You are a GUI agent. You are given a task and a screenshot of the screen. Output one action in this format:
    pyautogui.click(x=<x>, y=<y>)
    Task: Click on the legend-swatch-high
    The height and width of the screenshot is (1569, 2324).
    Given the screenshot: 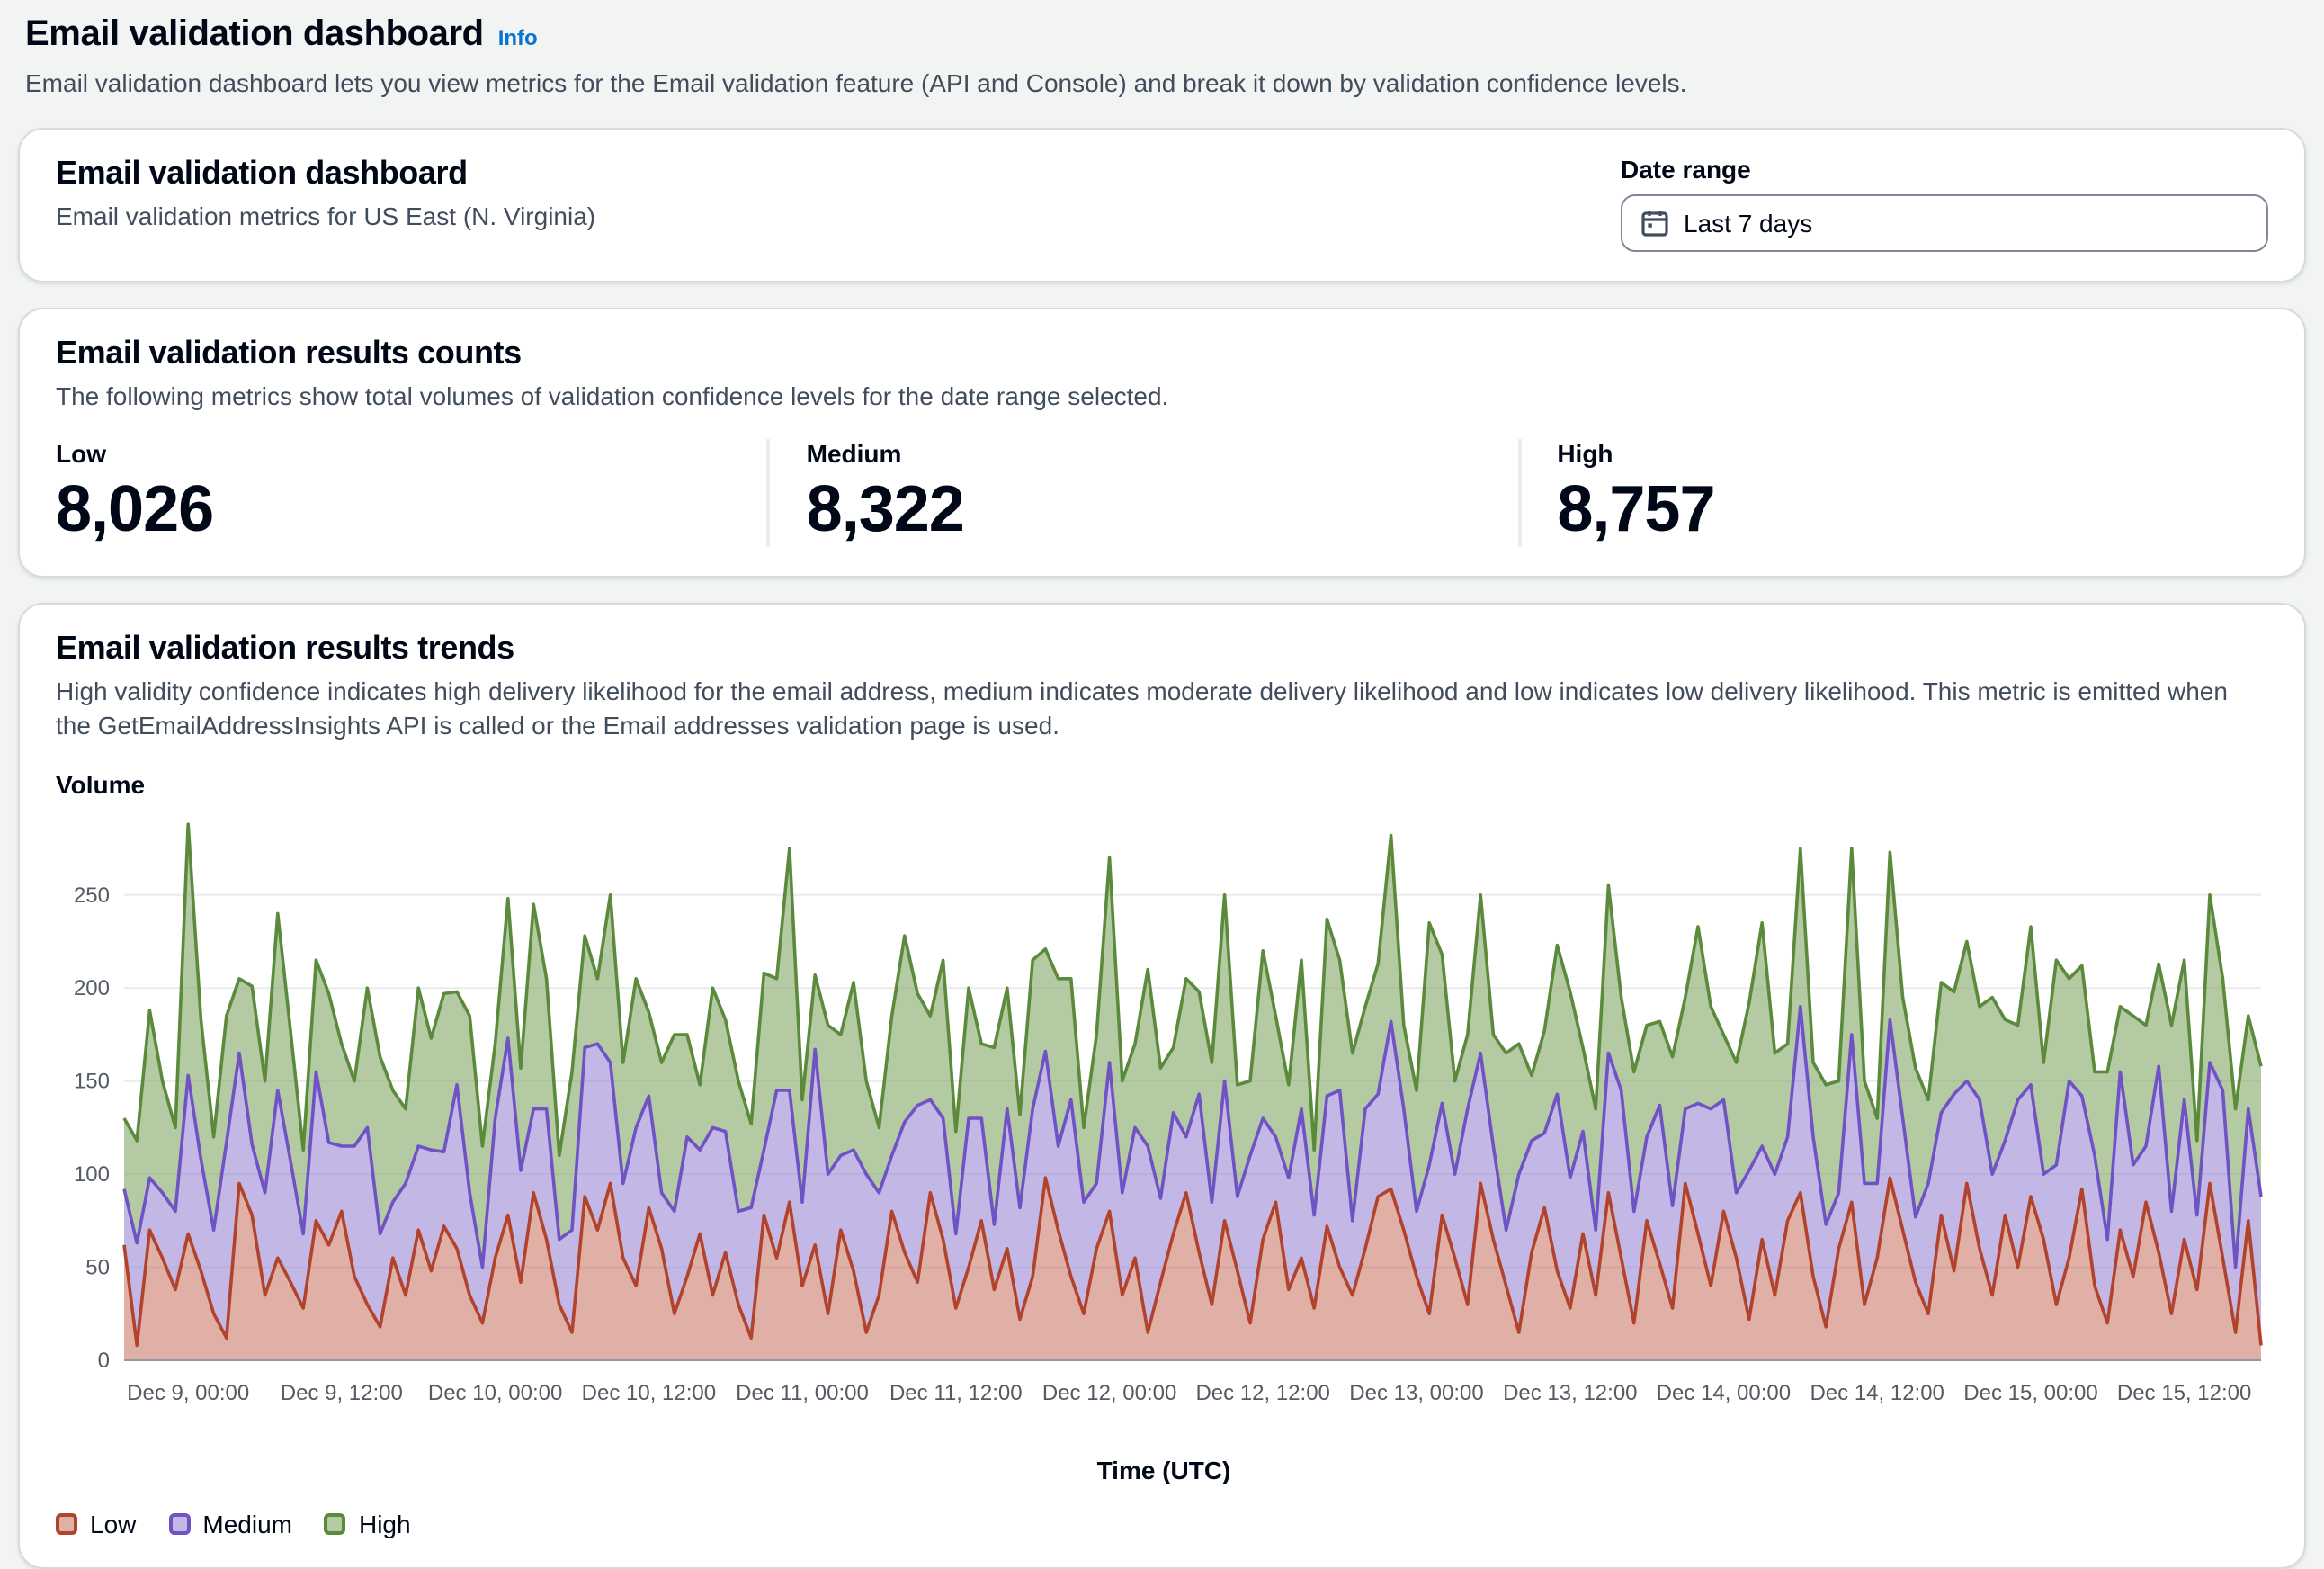 What is the action you would take?
    pyautogui.click(x=335, y=1523)
    